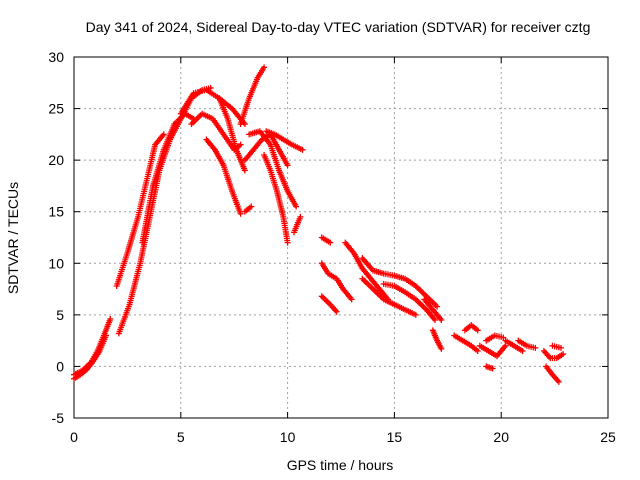 This screenshot has height=480, width=640. Describe the element at coordinates (58, 418) in the screenshot. I see `y-tick-label: -5` at that location.